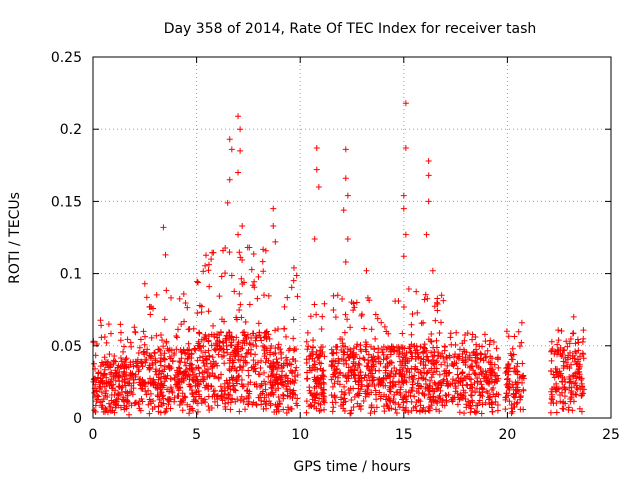 This screenshot has width=640, height=480. I want to click on y-tick-label: 0.1, so click(71, 275).